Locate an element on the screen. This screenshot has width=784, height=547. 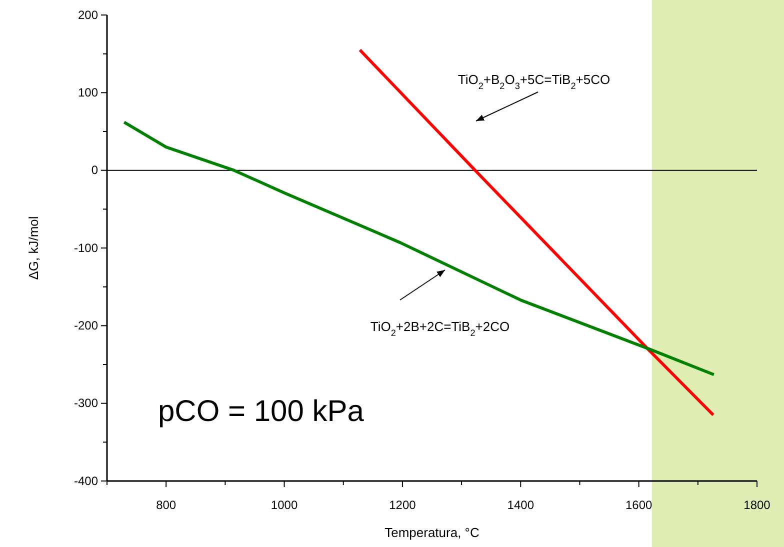
y-tick-label: 0 is located at coordinates (94, 170).